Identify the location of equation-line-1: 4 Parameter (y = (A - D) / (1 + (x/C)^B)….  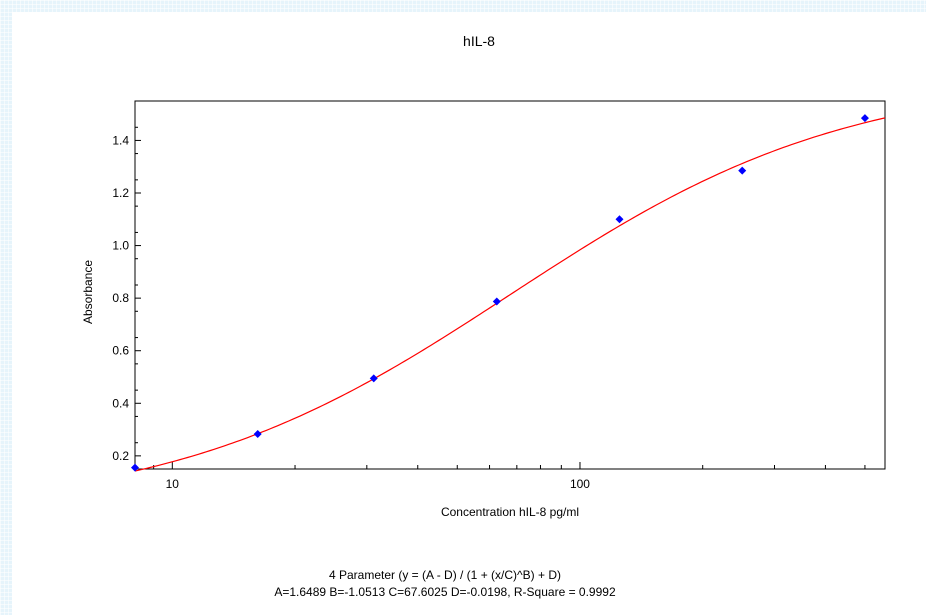
(445, 575).